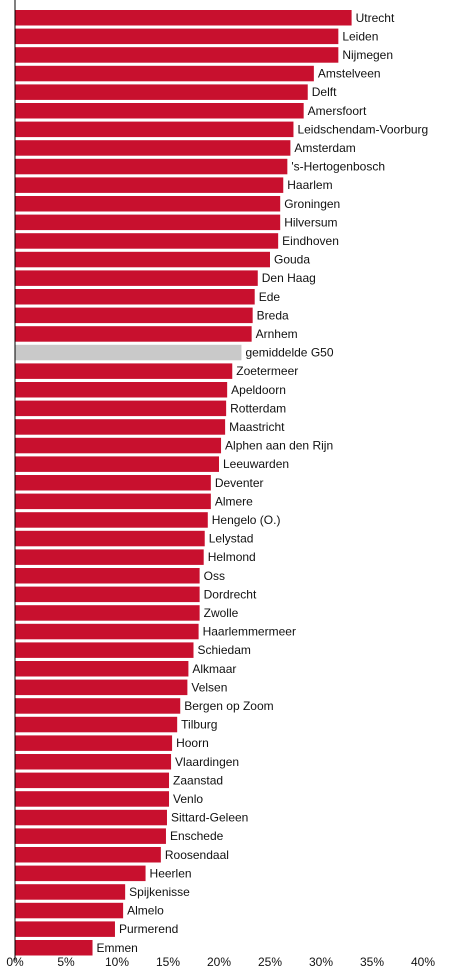 This screenshot has width=466, height=972. I want to click on bar-utrecht, so click(183, 18).